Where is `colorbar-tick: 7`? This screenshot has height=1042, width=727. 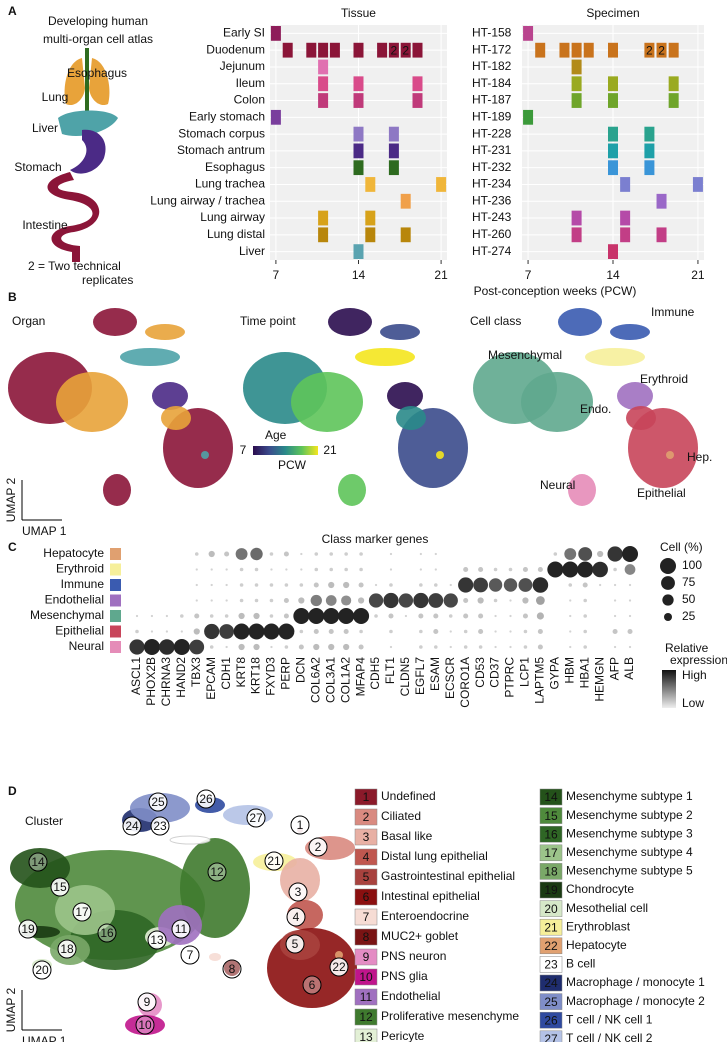
colorbar-tick: 7 is located at coordinates (243, 450).